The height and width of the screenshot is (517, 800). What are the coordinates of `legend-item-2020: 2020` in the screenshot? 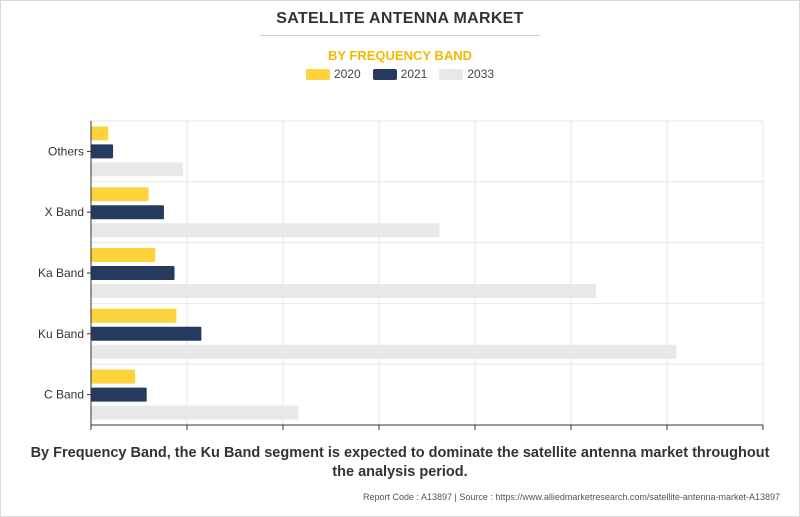 It's located at (333, 74).